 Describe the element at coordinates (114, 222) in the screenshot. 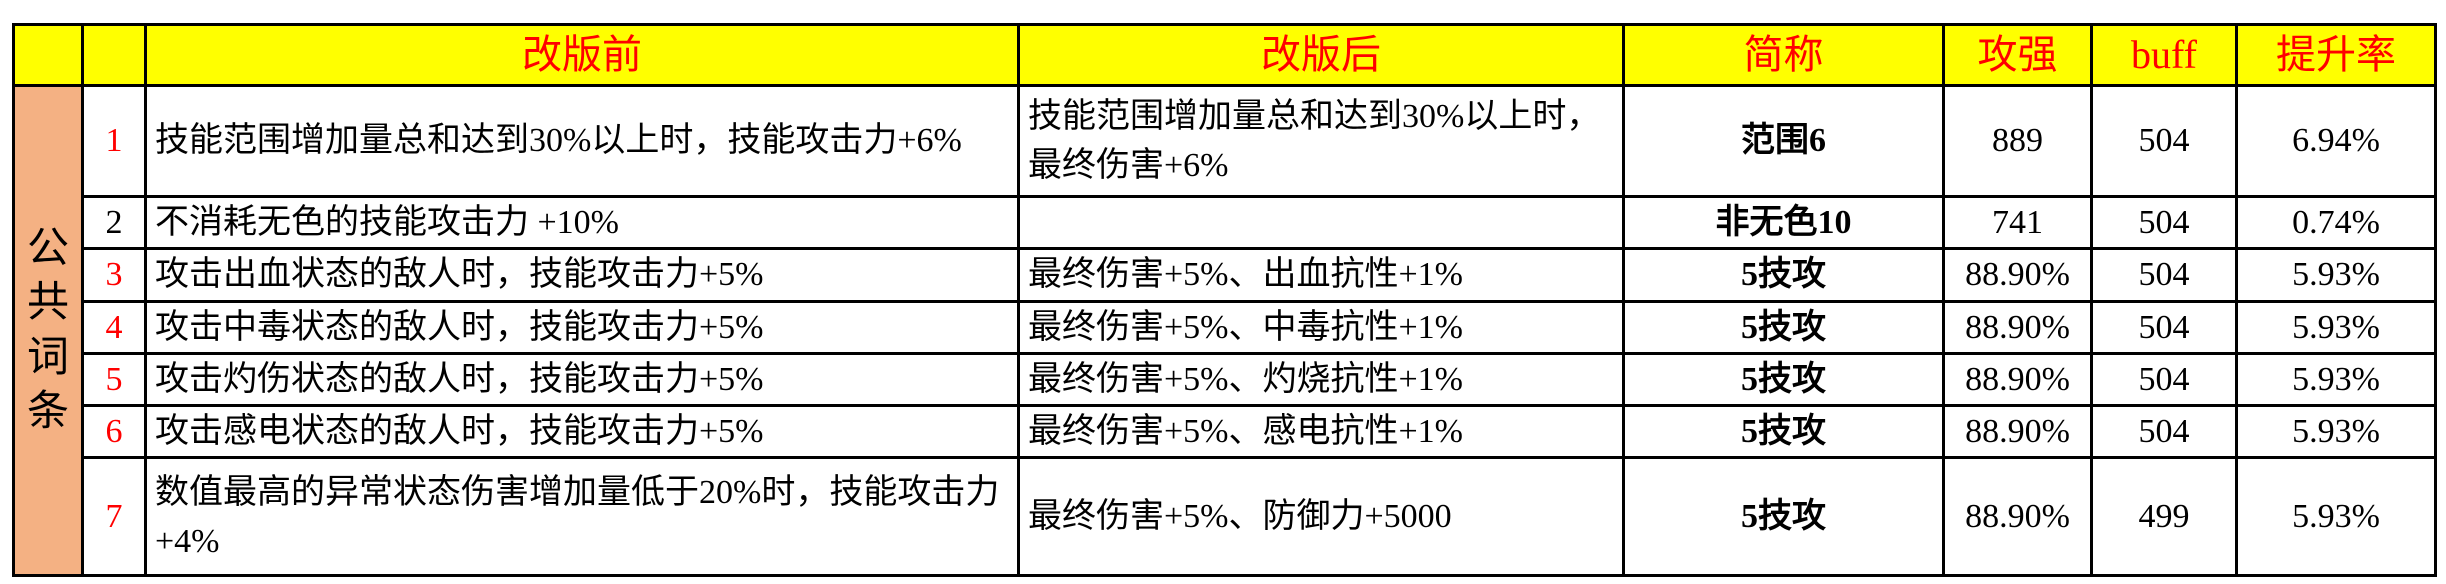

I see `row-number: 2` at that location.